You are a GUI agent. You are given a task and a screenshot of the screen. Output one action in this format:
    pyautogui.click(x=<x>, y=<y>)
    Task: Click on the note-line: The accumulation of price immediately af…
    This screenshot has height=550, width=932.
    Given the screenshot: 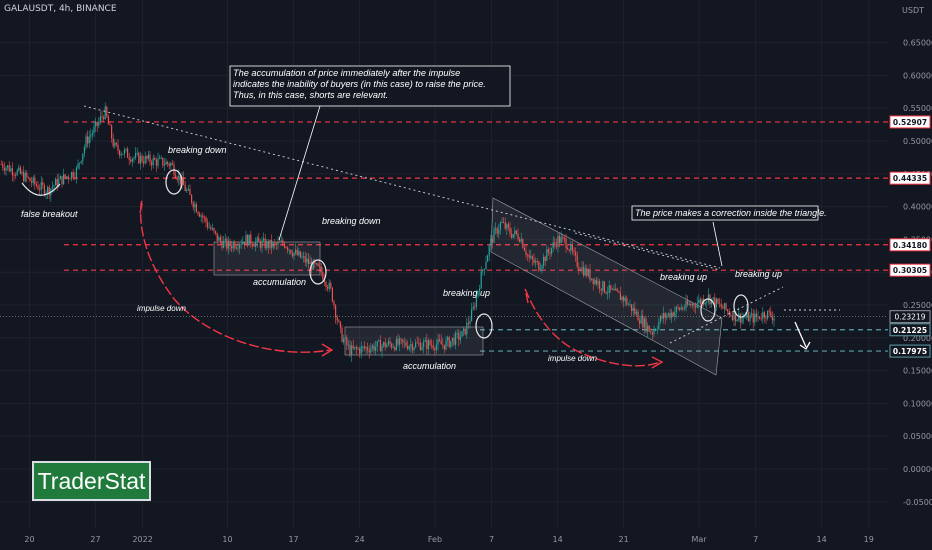 What is the action you would take?
    pyautogui.click(x=346, y=73)
    